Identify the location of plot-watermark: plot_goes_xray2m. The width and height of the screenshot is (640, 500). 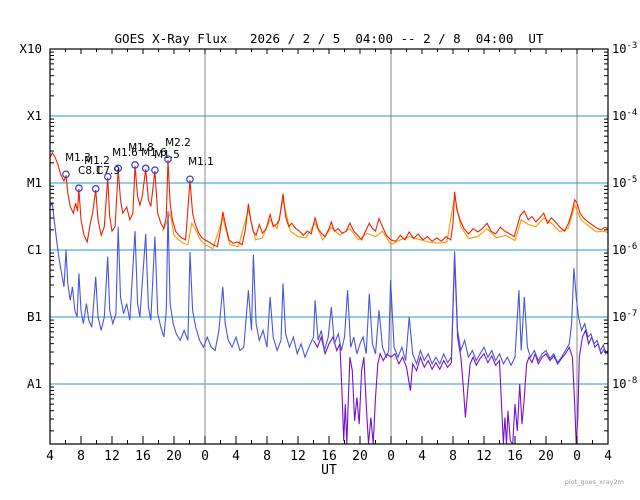
(594, 482).